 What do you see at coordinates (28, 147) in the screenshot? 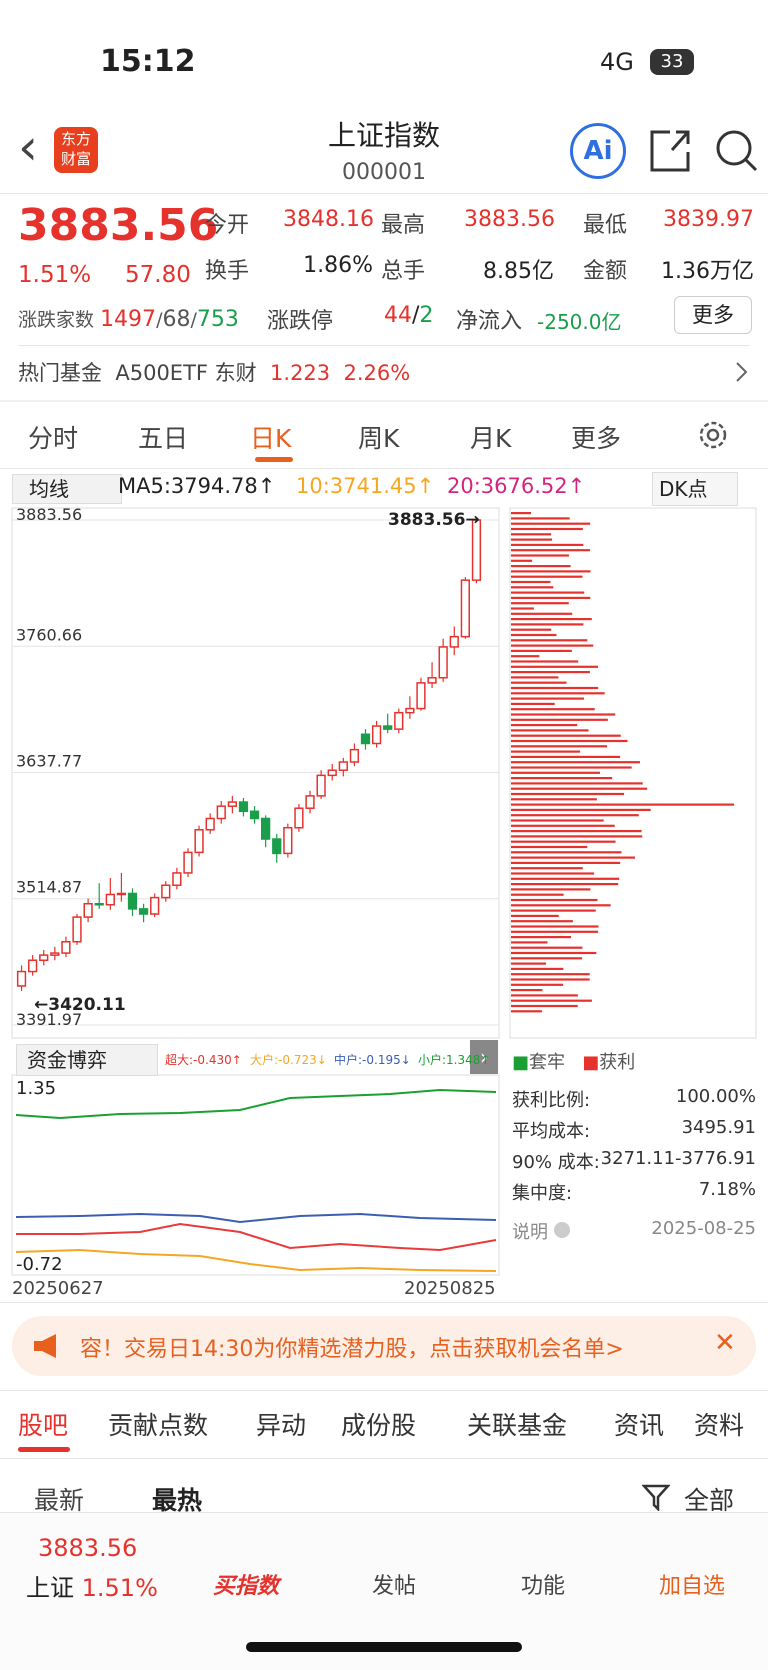
I see `back-button: ‹` at bounding box center [28, 147].